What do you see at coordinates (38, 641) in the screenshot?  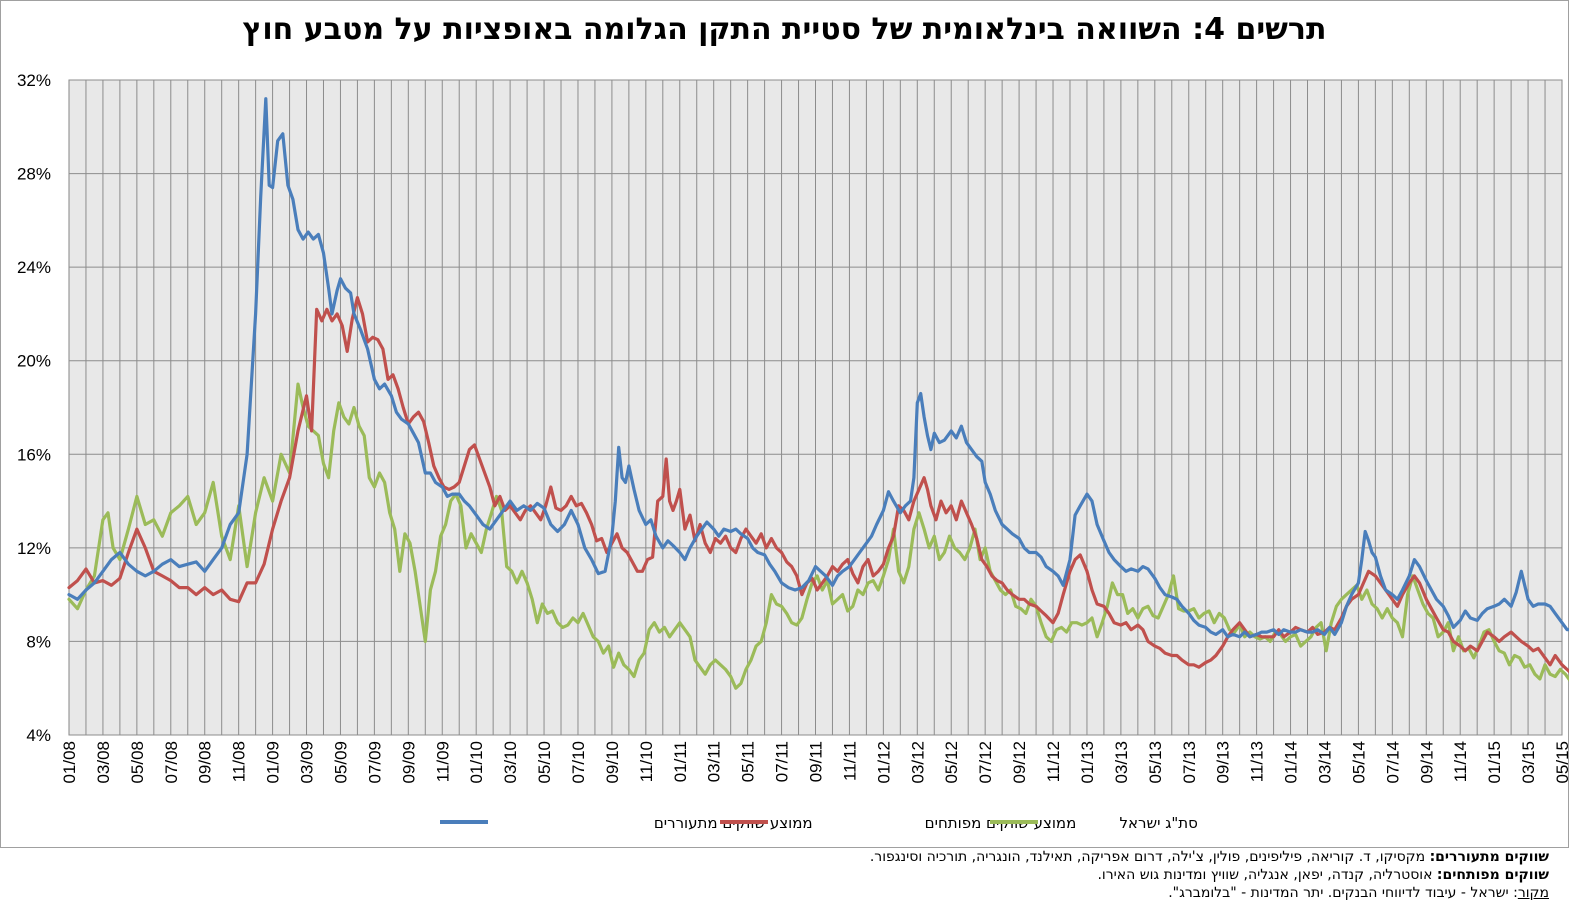 I see `y-tick-label: 8%` at bounding box center [38, 641].